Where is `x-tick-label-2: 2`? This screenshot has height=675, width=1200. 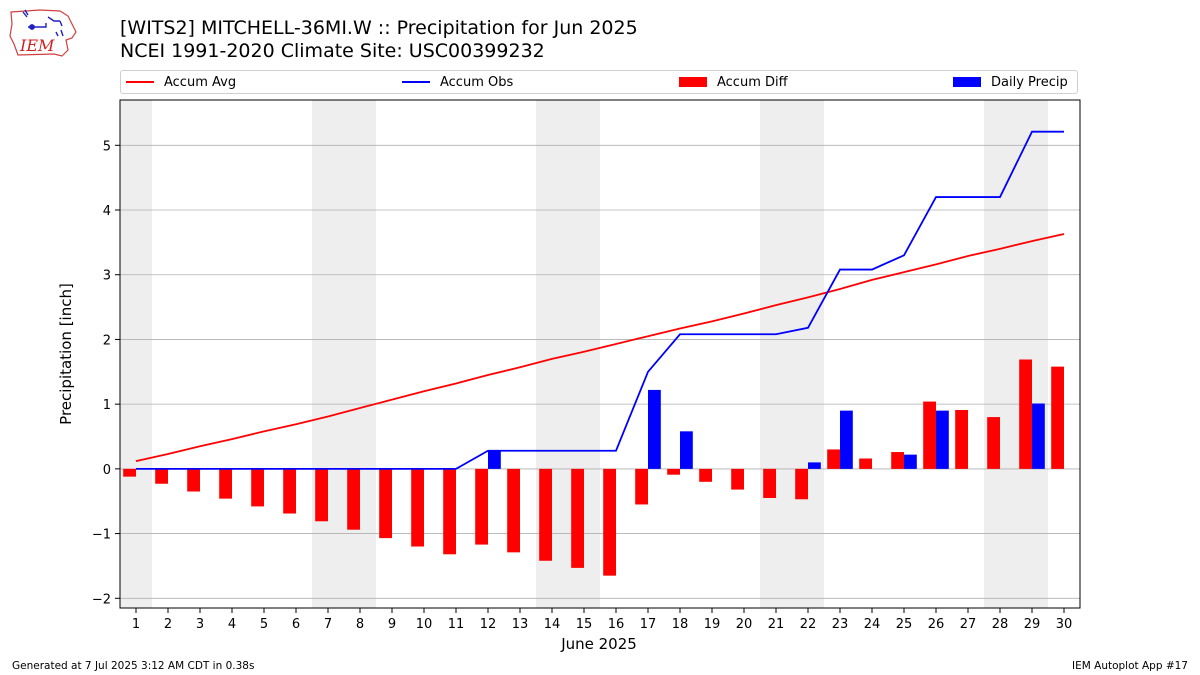 x-tick-label-2: 2 is located at coordinates (168, 624).